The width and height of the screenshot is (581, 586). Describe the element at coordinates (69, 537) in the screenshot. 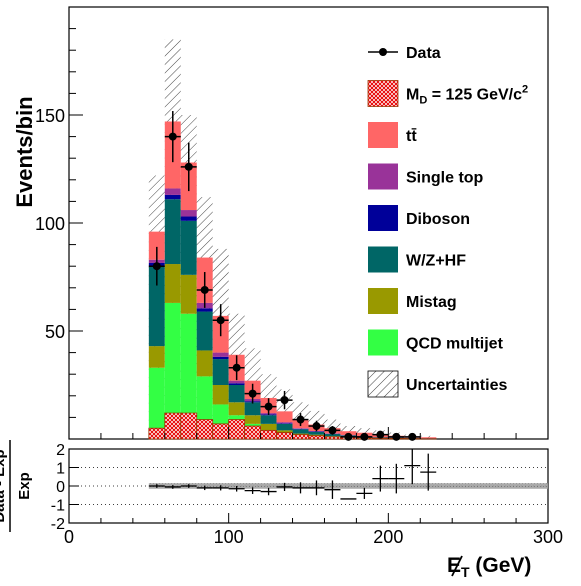

I see `x-tick-label: 0` at that location.